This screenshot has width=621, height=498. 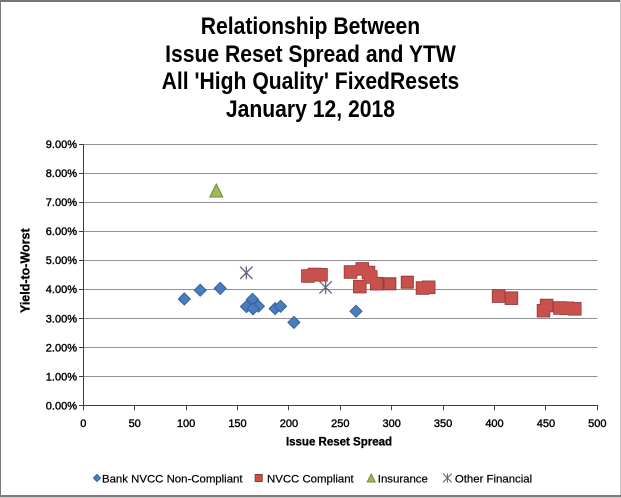 I want to click on svg-text: 500, so click(x=597, y=424).